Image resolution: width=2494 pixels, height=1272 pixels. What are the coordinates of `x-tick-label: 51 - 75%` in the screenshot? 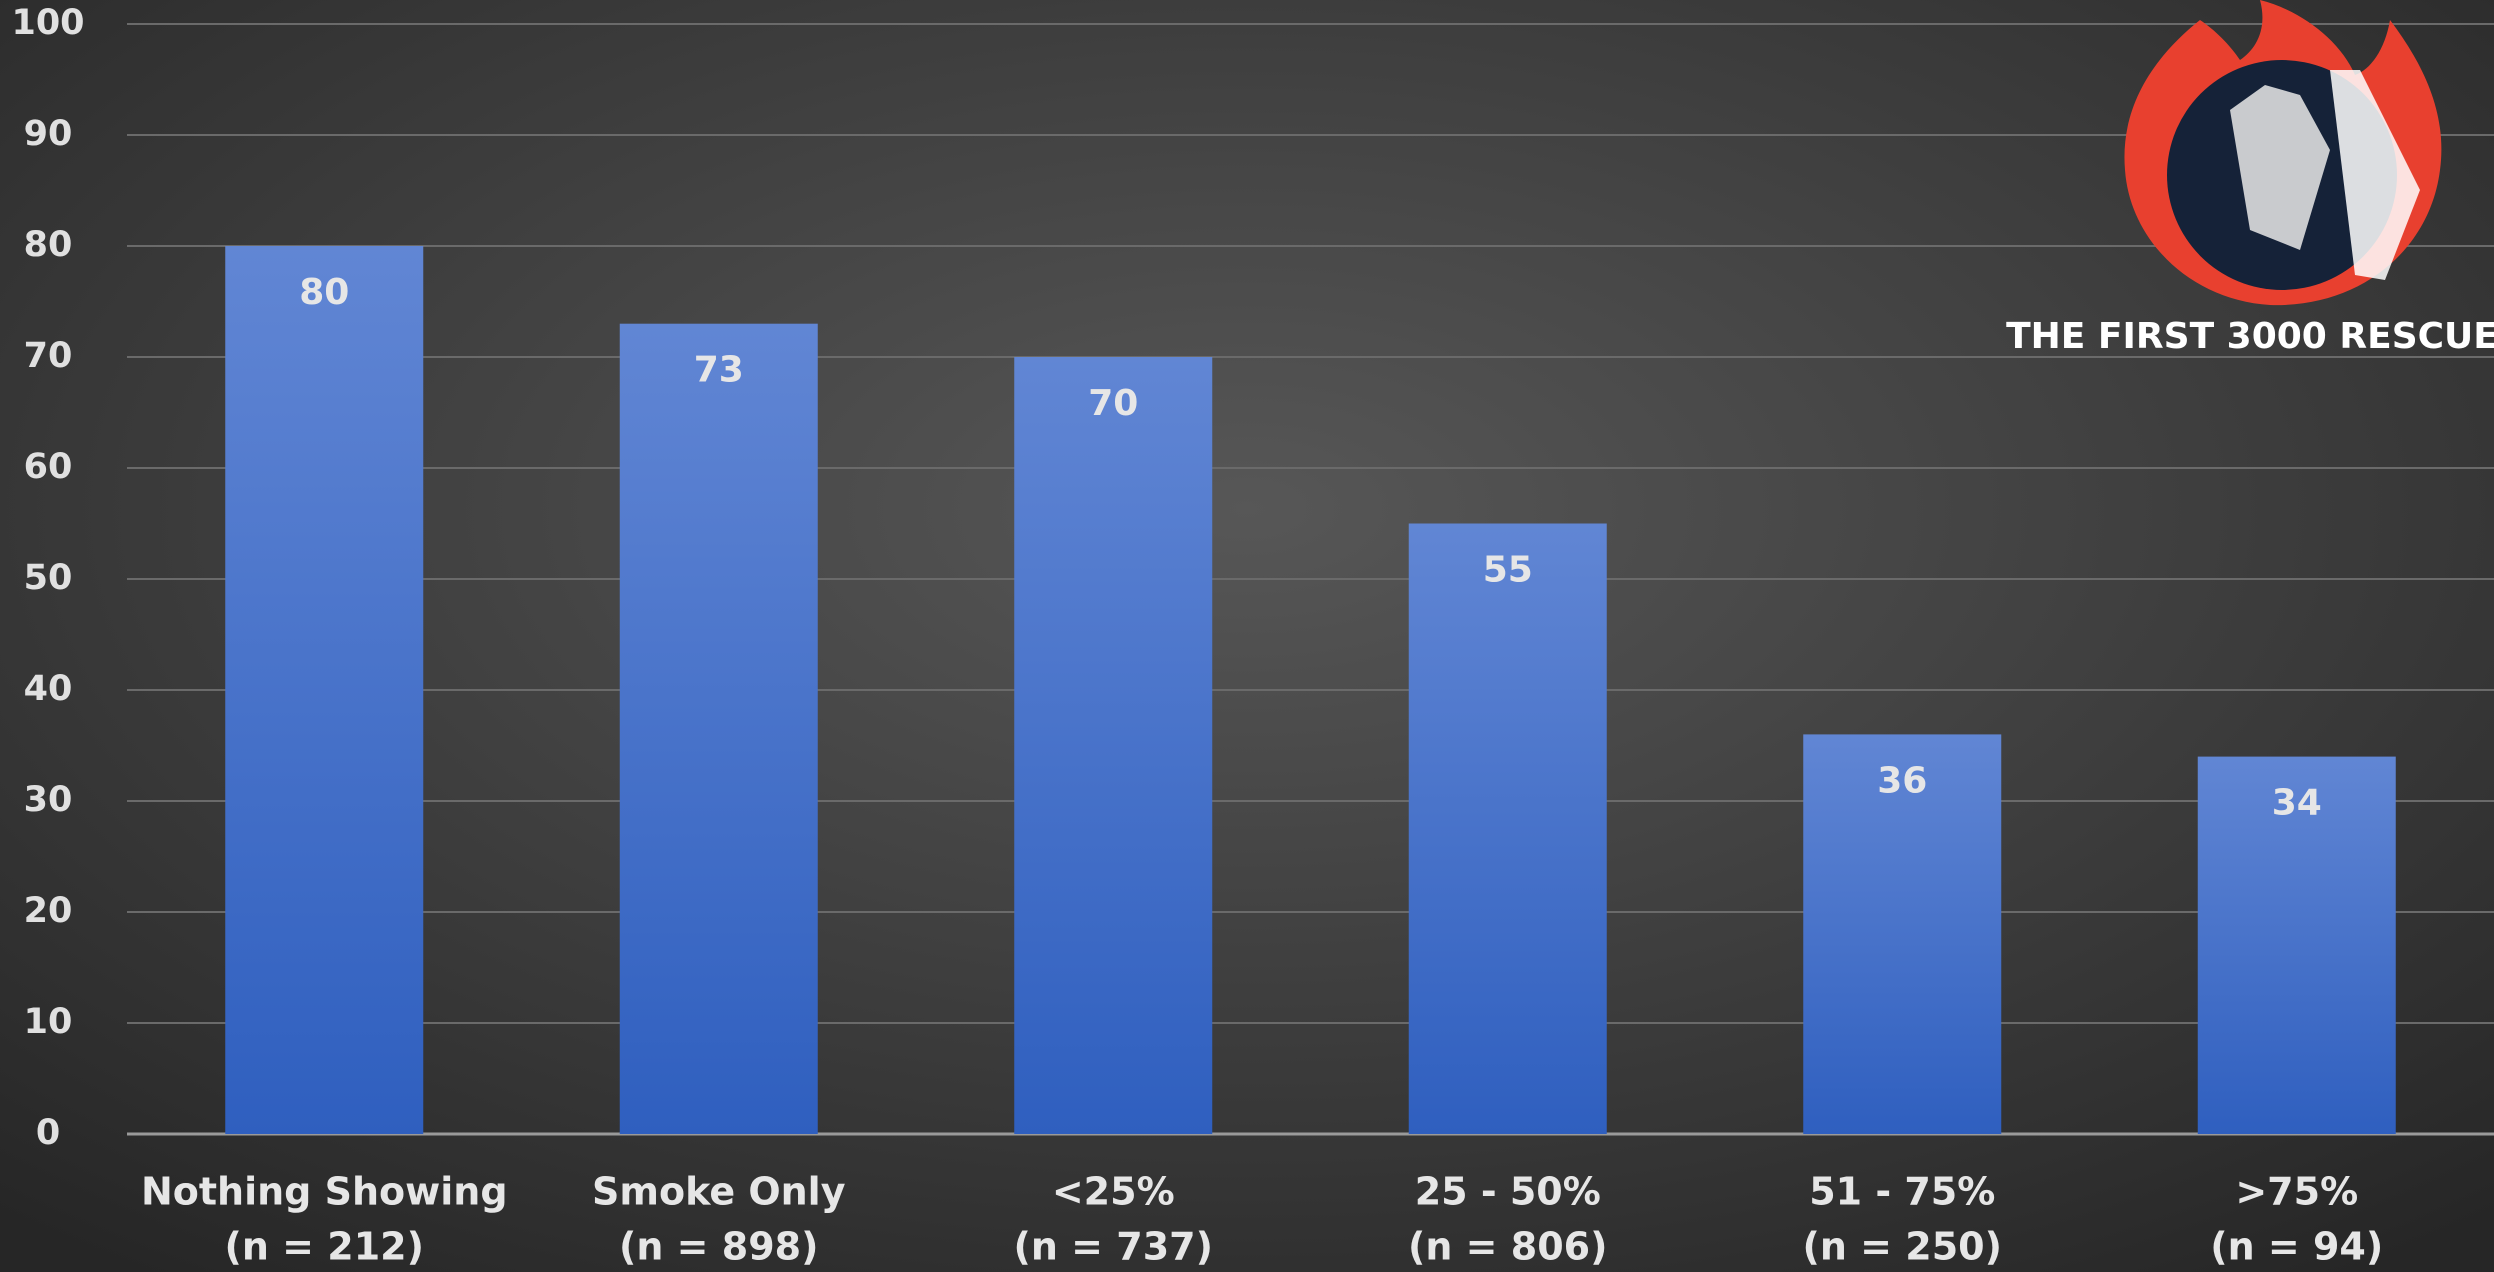 It's located at (1902, 1192).